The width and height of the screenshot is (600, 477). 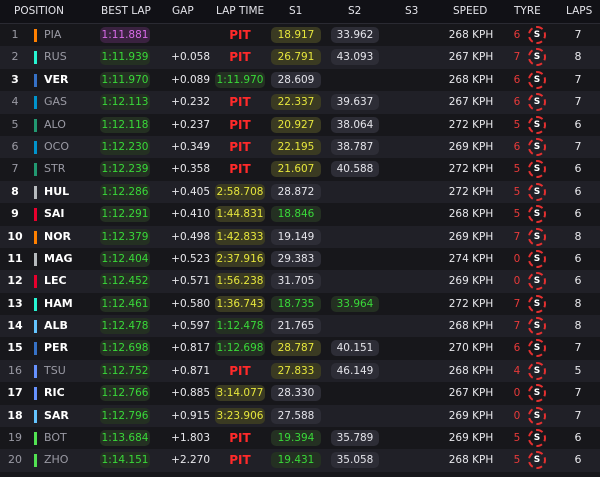 What do you see at coordinates (53, 34) in the screenshot?
I see `driver-code: PIA` at bounding box center [53, 34].